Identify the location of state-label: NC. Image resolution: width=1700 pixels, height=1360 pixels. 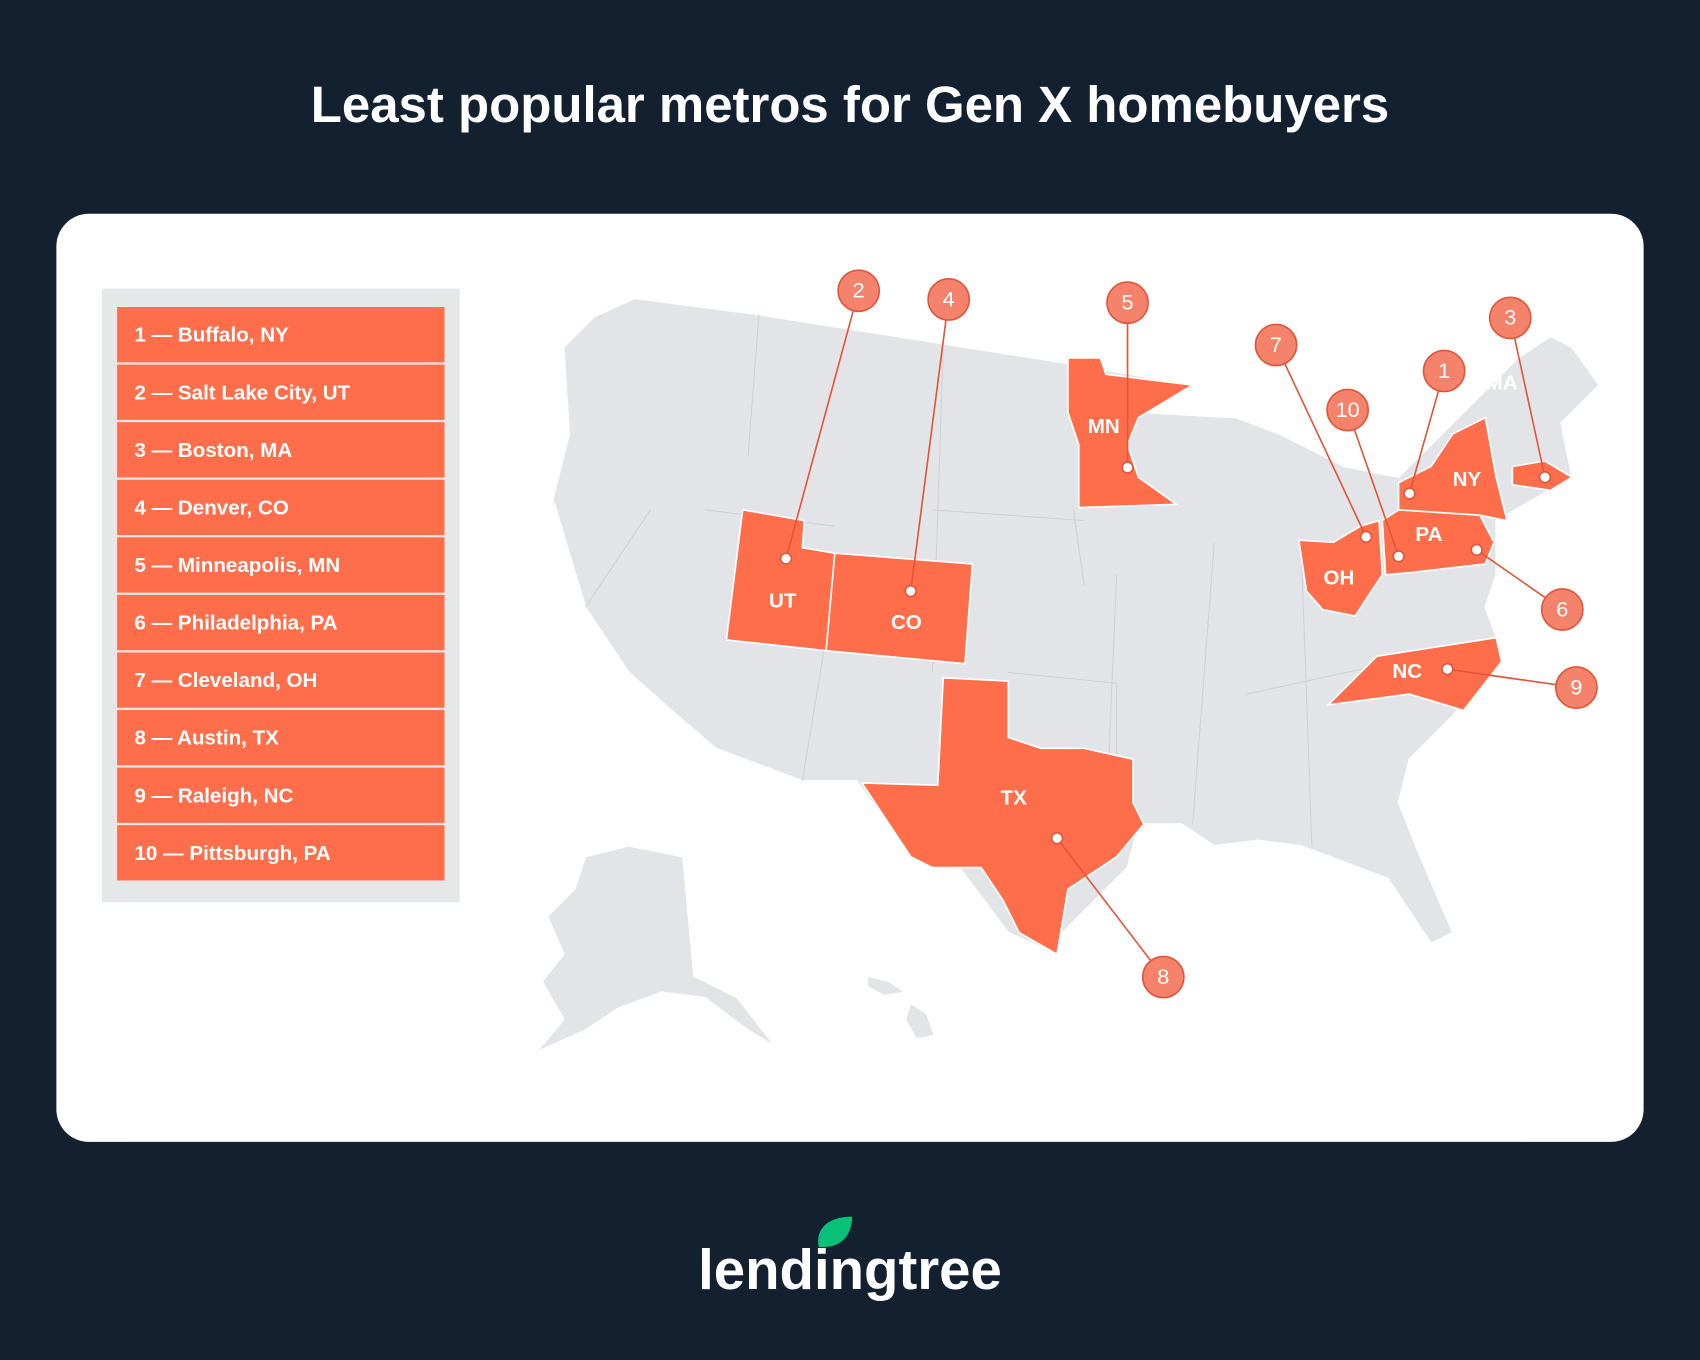
(1407, 671).